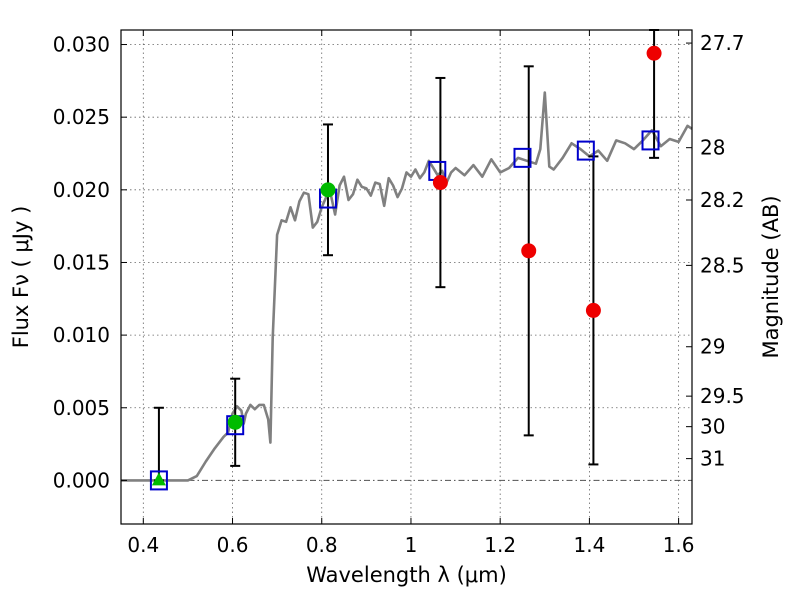 The height and width of the screenshot is (600, 800). Describe the element at coordinates (81, 480) in the screenshot. I see `y-tick-label: 0.000` at that location.